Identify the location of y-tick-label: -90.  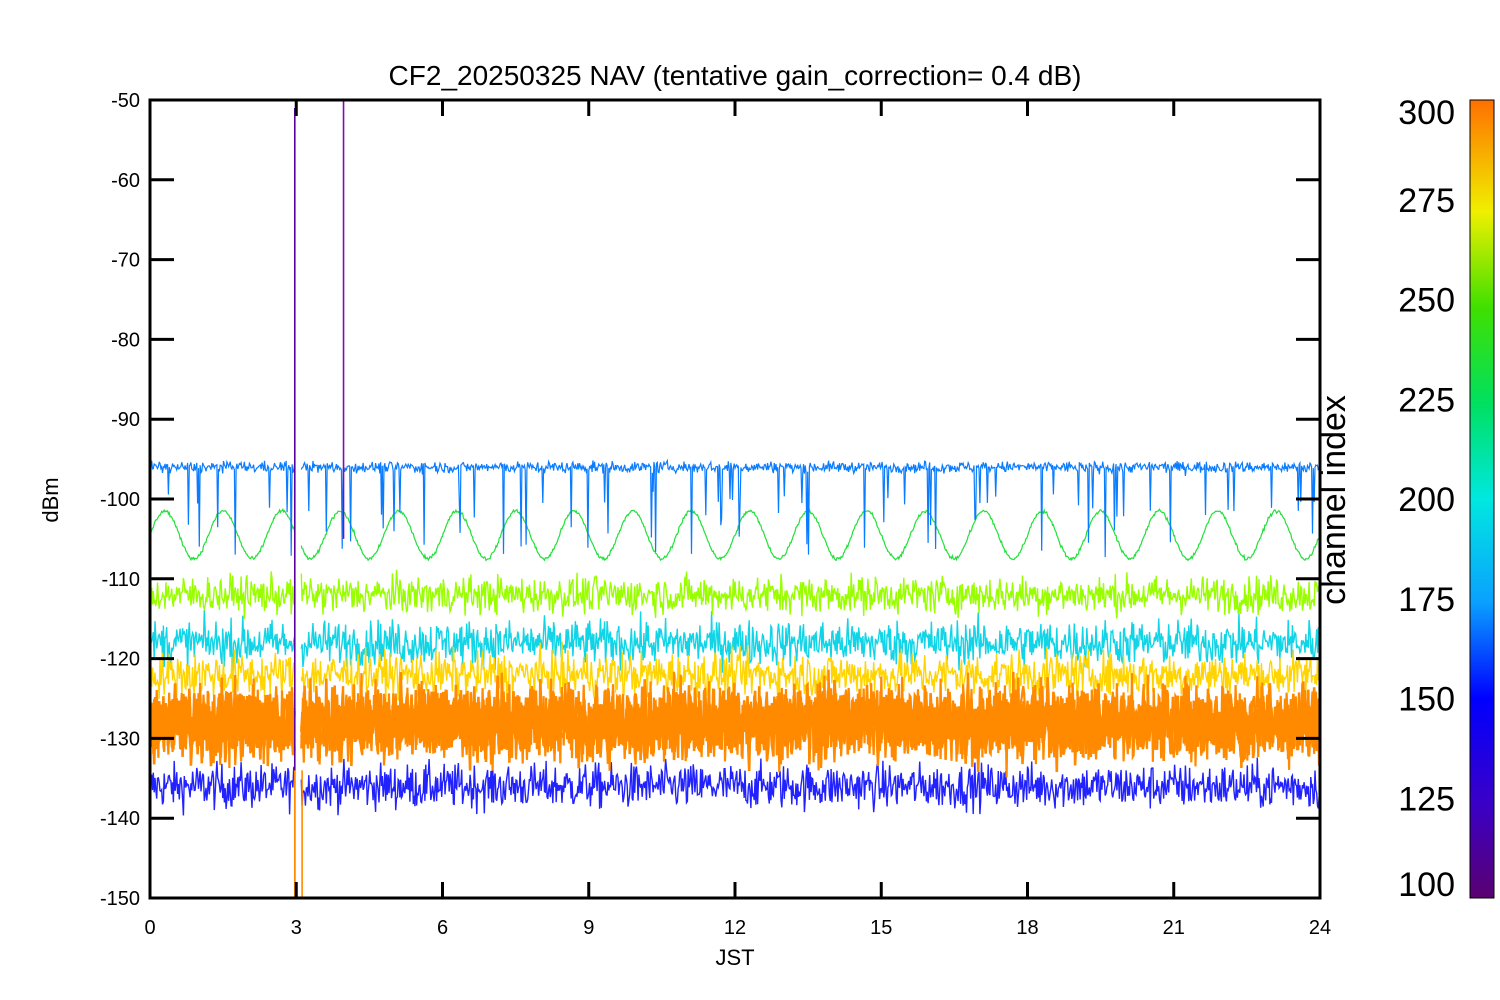
(125, 420).